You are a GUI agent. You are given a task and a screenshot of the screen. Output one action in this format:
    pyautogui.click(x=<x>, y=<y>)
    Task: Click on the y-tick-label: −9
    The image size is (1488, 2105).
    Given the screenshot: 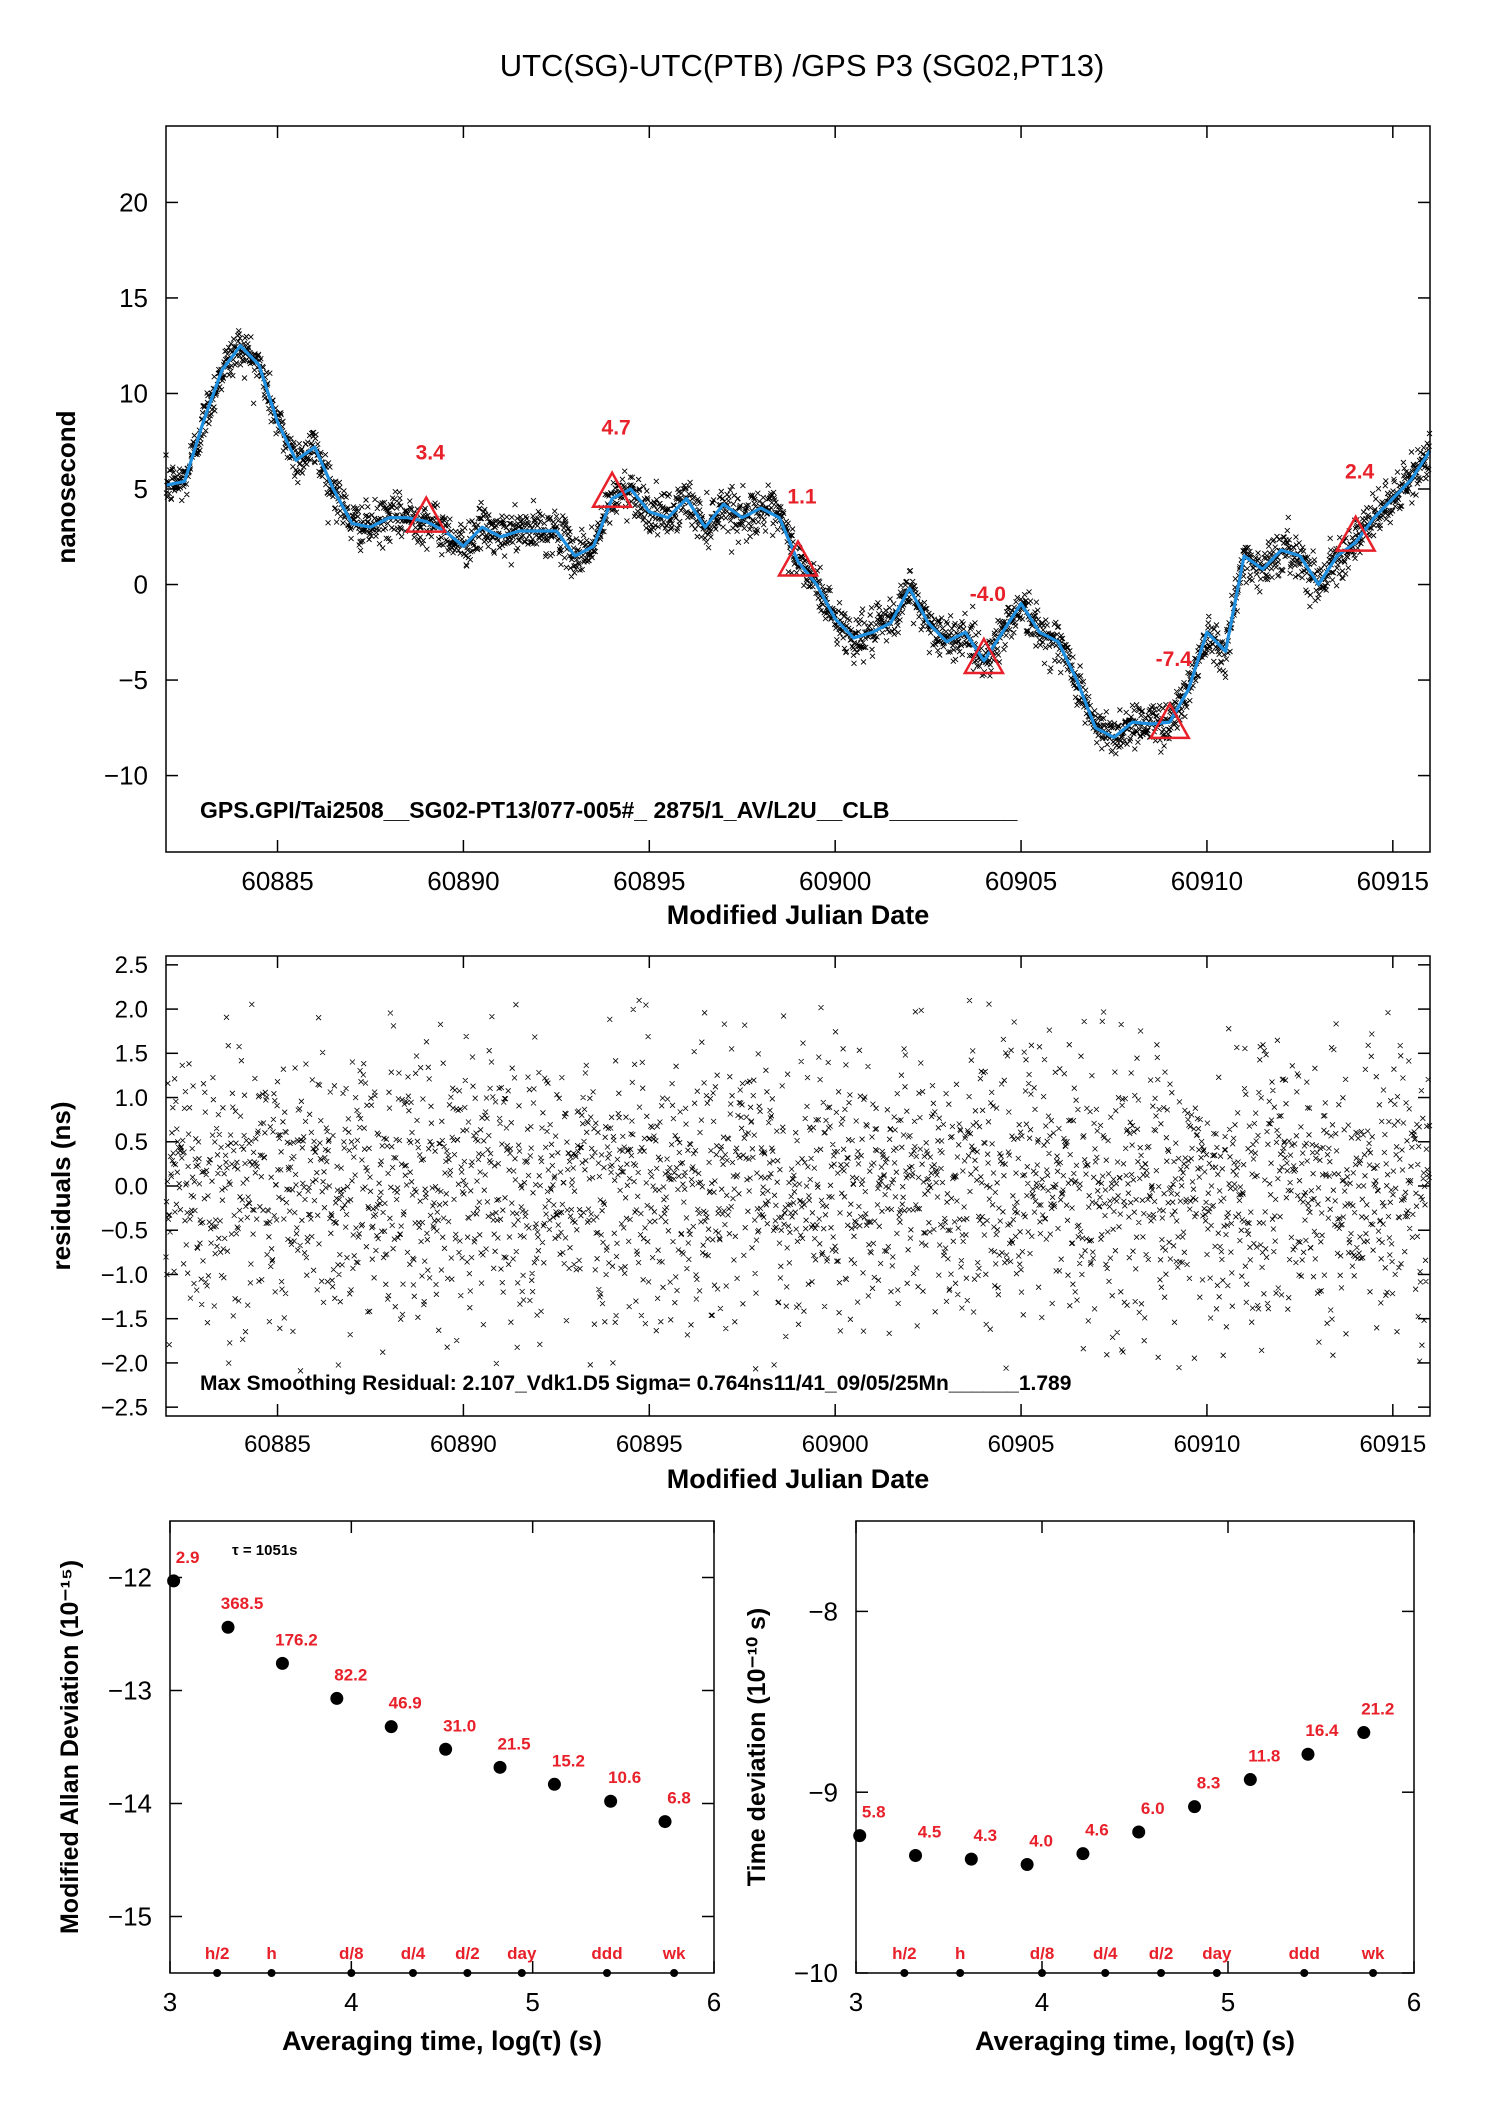 What is the action you would take?
    pyautogui.click(x=823, y=1792)
    